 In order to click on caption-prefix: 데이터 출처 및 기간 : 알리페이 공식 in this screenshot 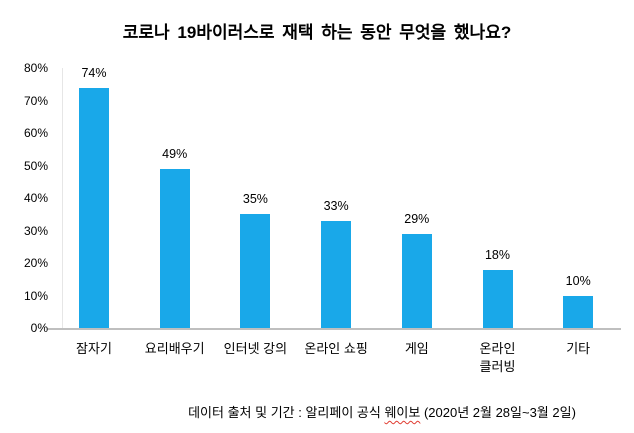, I will do `click(286, 412)`.